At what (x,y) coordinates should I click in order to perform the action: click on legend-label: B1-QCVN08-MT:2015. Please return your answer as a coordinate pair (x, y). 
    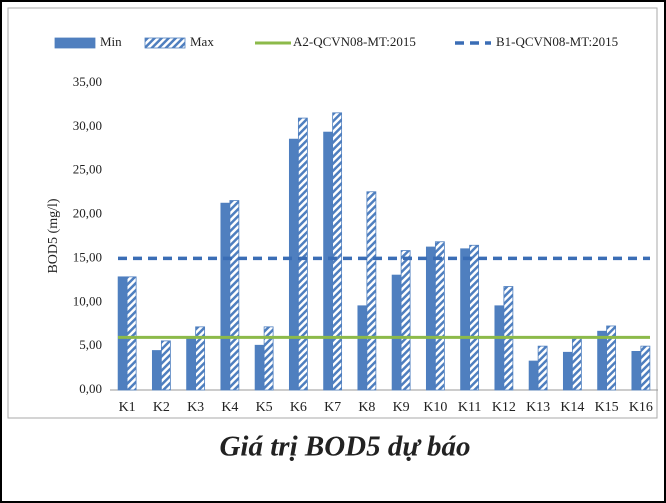
    Looking at the image, I should click on (557, 41).